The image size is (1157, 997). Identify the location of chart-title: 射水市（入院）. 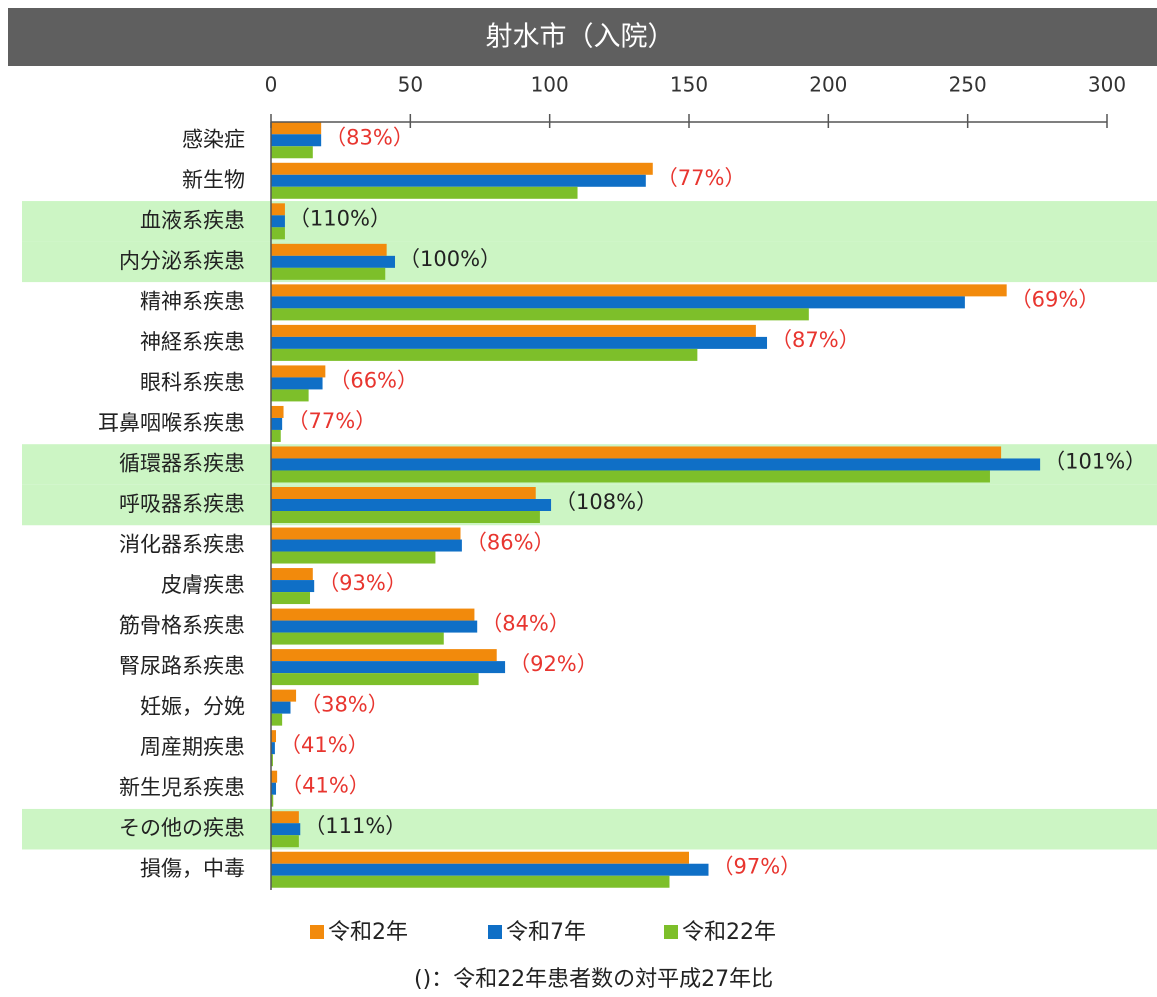
(580, 37).